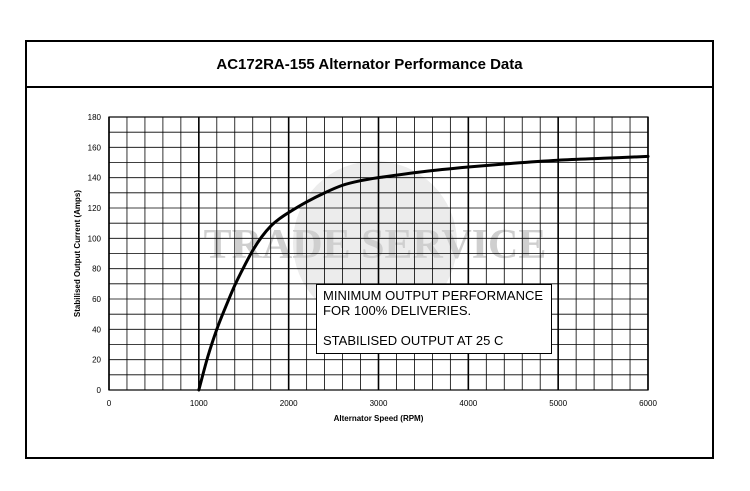 This screenshot has width=750, height=491. I want to click on y-tick-label: 120, so click(95, 208).